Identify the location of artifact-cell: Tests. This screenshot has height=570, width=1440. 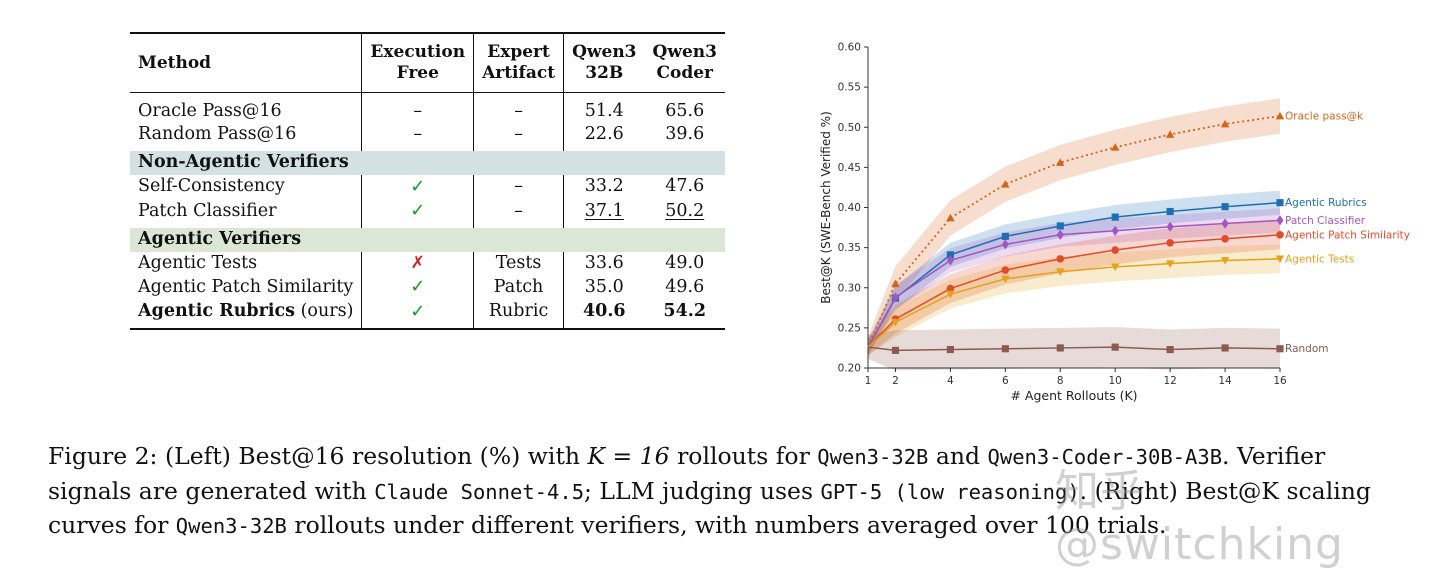
(519, 263).